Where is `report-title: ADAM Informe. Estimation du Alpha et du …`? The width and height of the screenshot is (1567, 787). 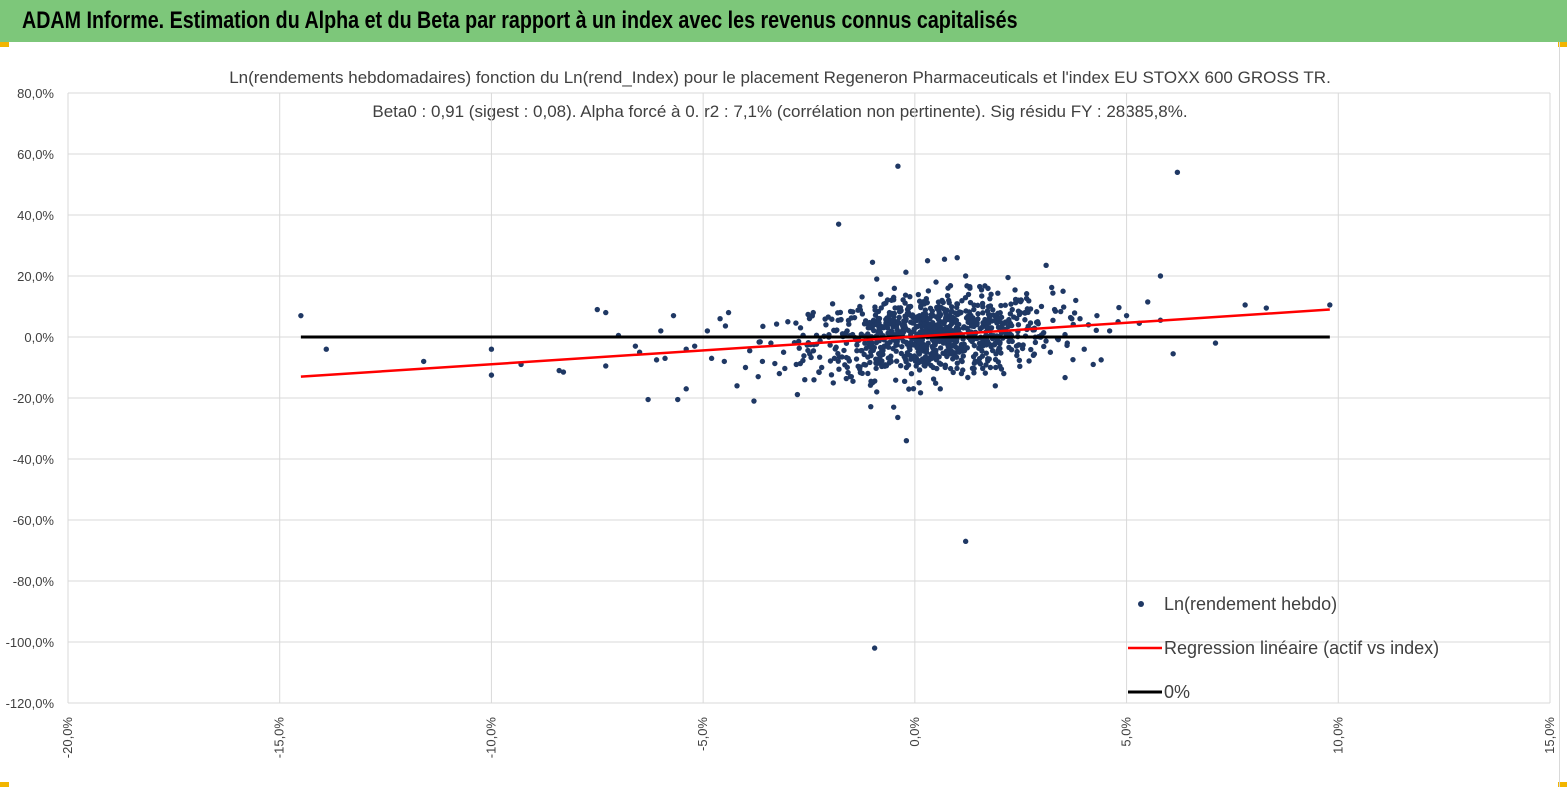 report-title: ADAM Informe. Estimation du Alpha et du … is located at coordinates (520, 20).